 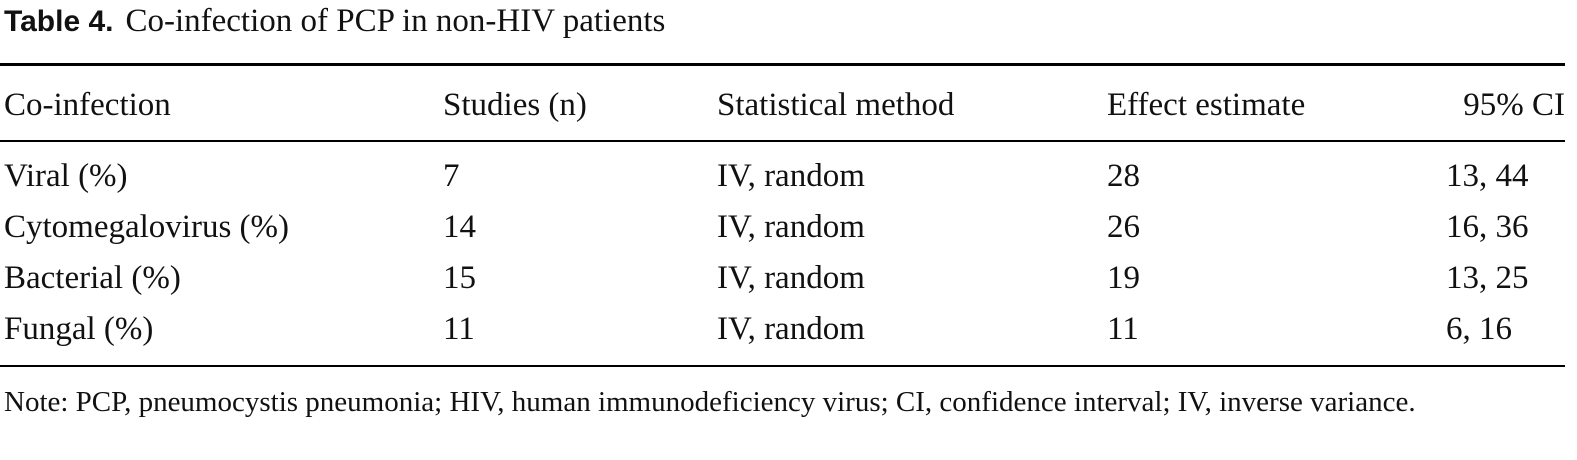 What do you see at coordinates (395, 21) in the screenshot?
I see `caption-title: Co-infection of PCP in non-HIV patients` at bounding box center [395, 21].